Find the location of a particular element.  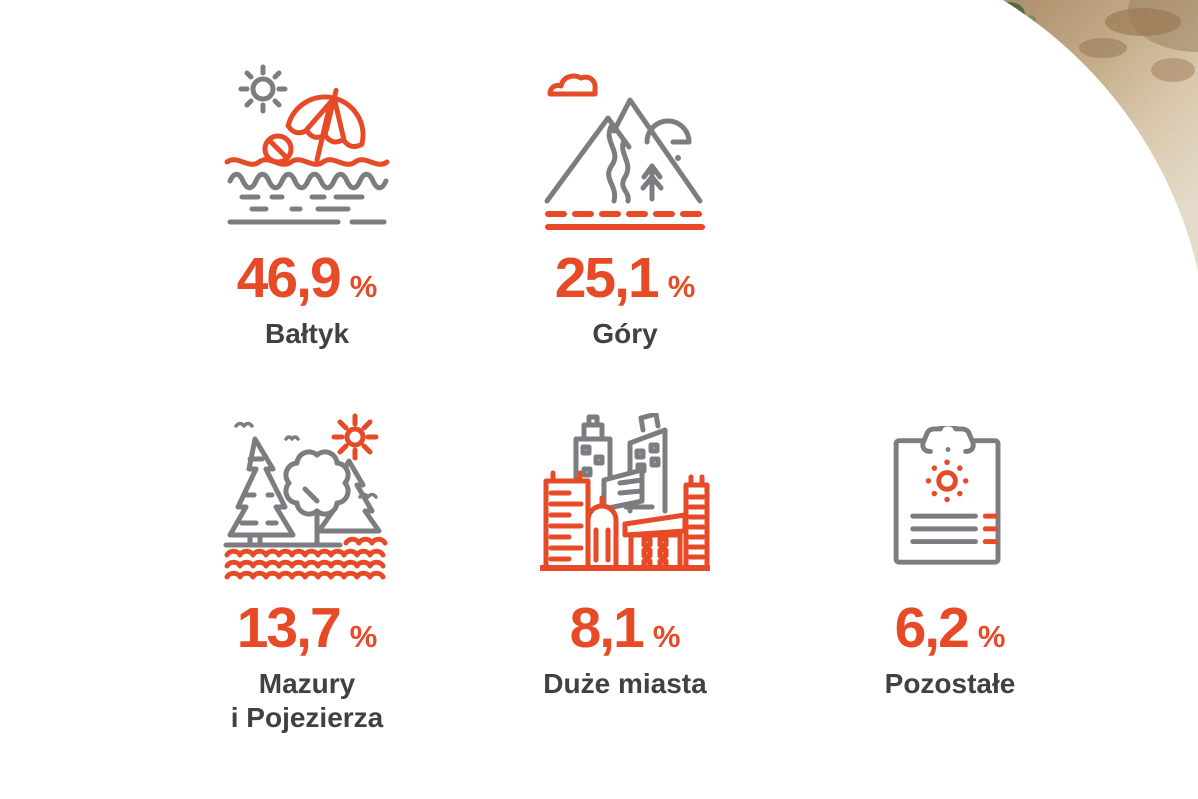

sand-dune-photo is located at coordinates (1100, 135).